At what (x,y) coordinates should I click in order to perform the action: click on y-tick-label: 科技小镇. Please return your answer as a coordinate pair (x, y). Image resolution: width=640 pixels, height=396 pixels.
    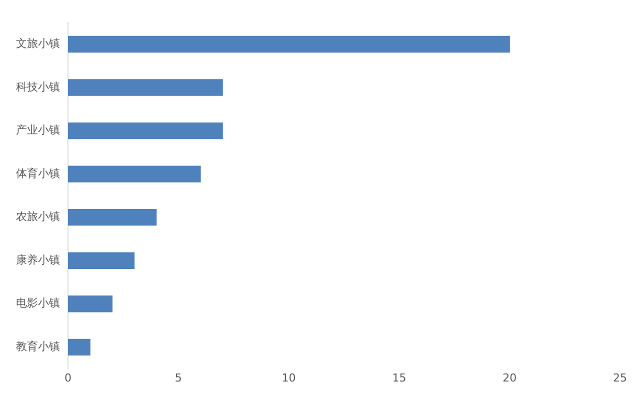
    Looking at the image, I should click on (38, 87).